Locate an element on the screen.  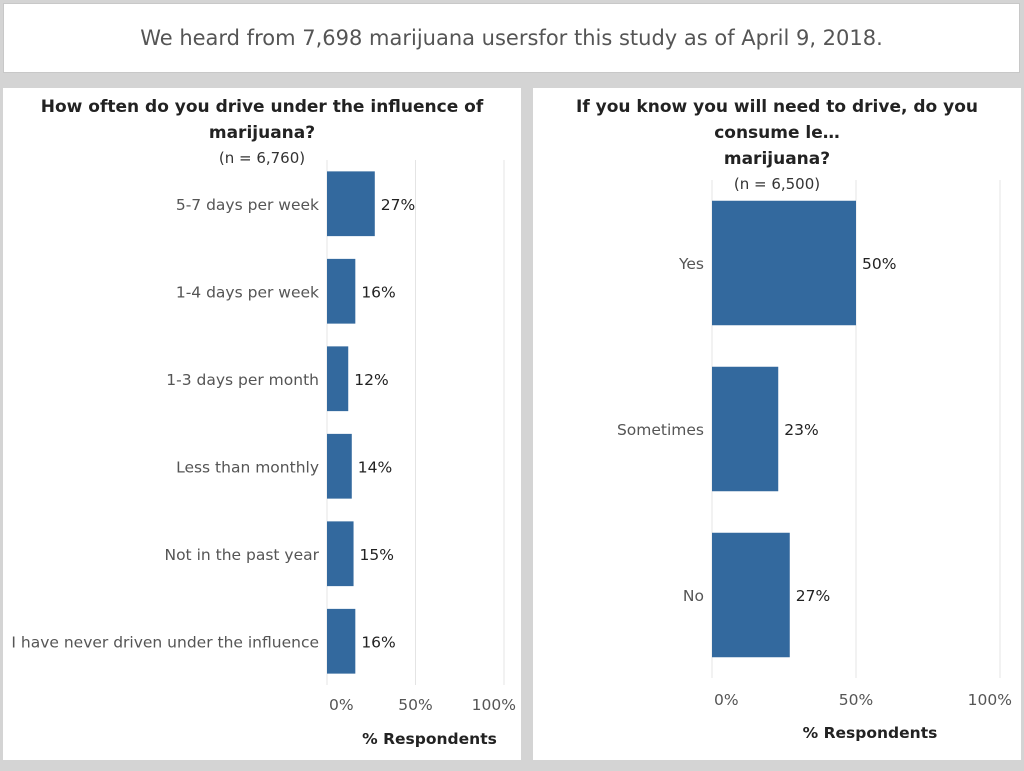
right-value-label: 27% is located at coordinates (813, 596).